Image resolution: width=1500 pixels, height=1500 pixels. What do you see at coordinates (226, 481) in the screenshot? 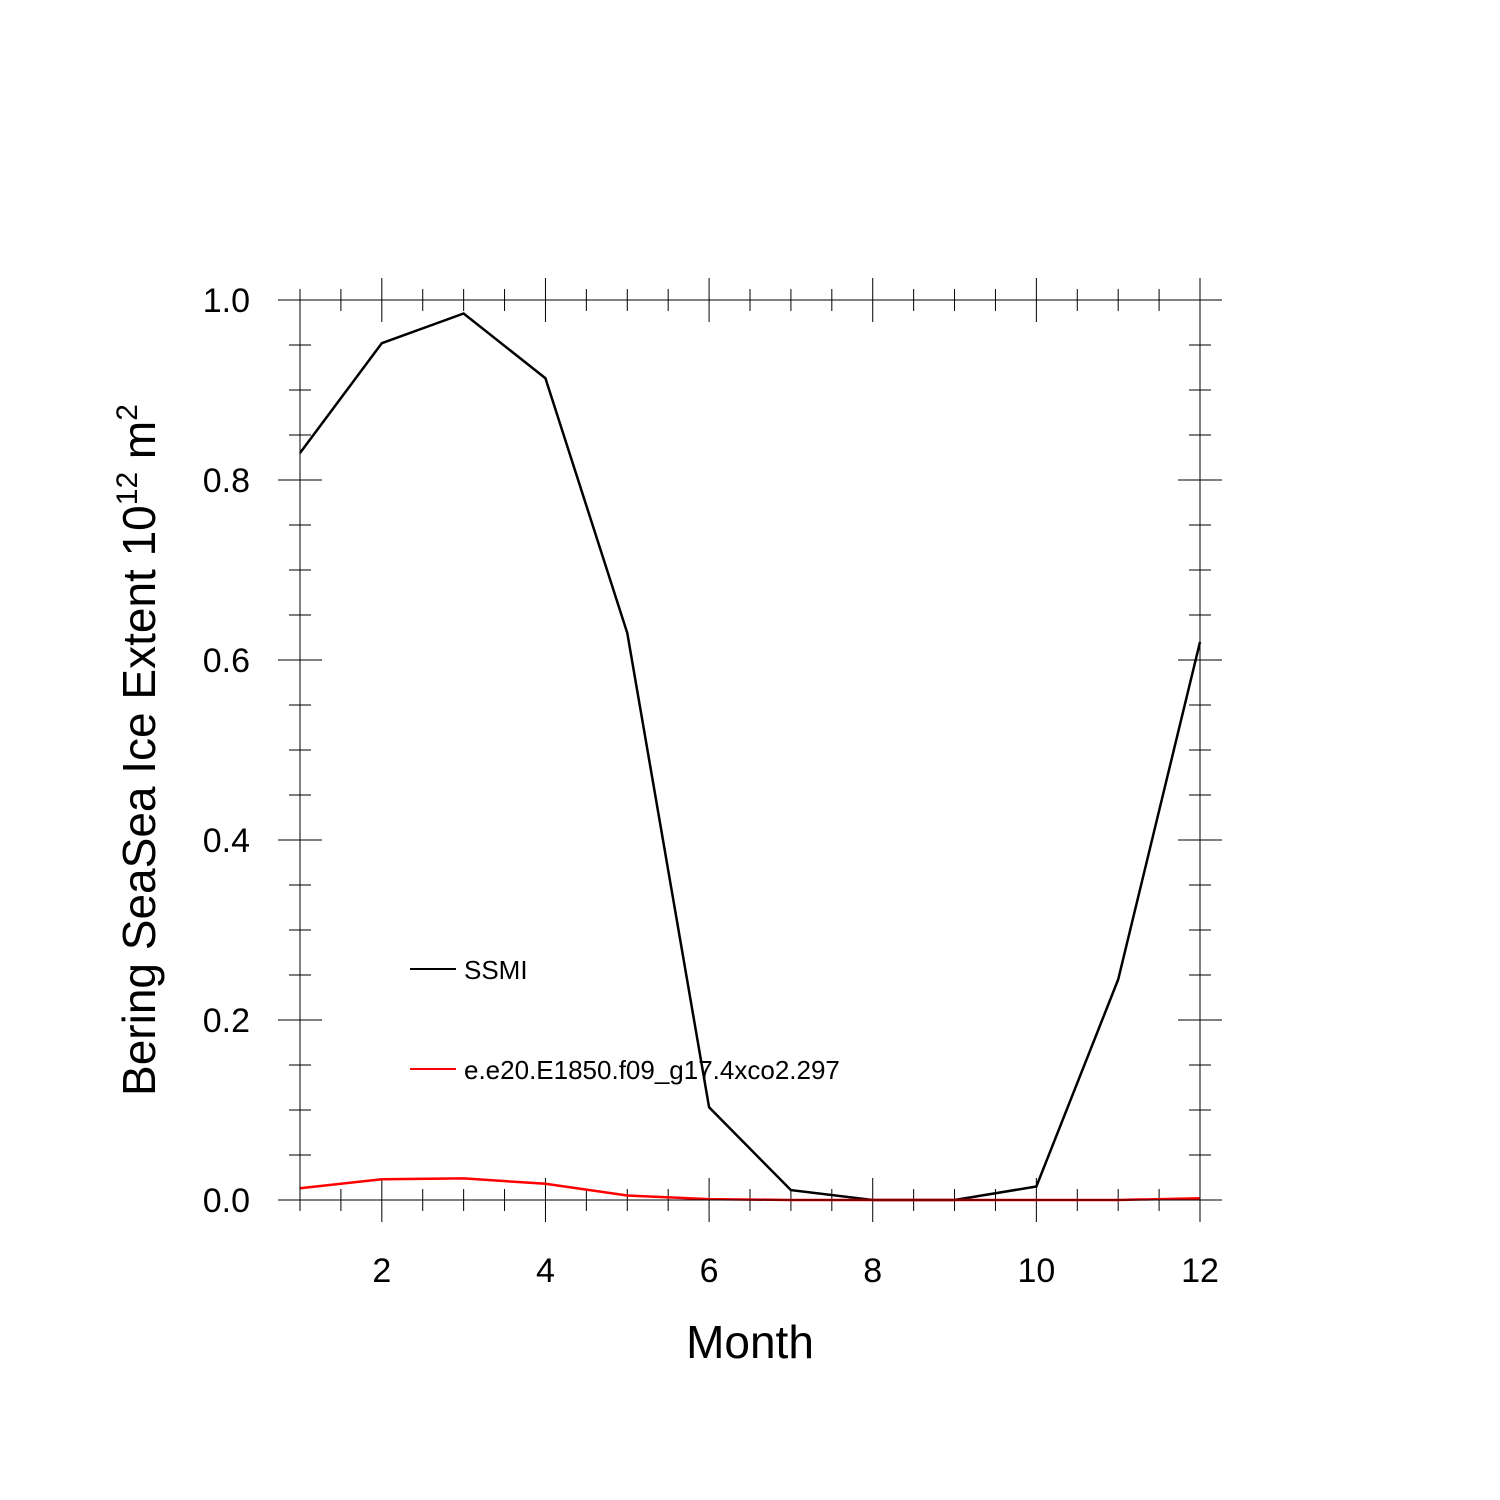
I see `y-tick-label: 0.8` at bounding box center [226, 481].